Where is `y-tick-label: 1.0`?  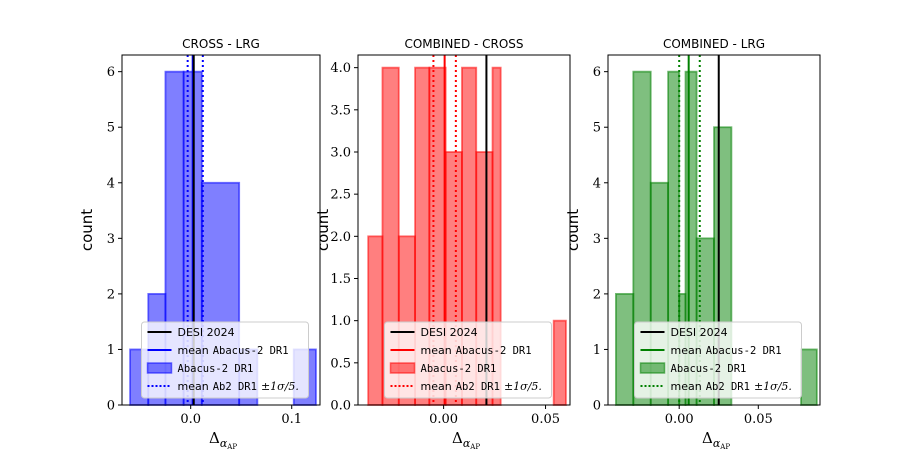
y-tick-label: 1.0 is located at coordinates (340, 321).